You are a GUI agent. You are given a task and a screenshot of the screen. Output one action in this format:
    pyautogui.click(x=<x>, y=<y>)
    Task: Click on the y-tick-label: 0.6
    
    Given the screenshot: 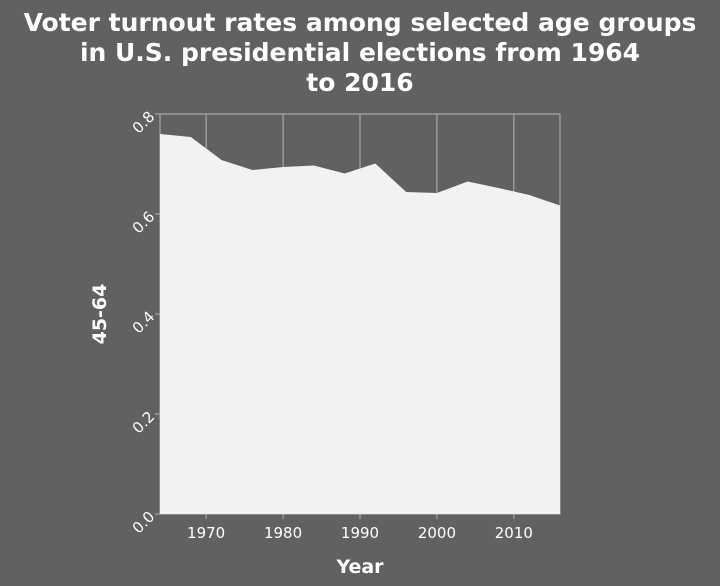 What is the action you would take?
    pyautogui.click(x=144, y=223)
    